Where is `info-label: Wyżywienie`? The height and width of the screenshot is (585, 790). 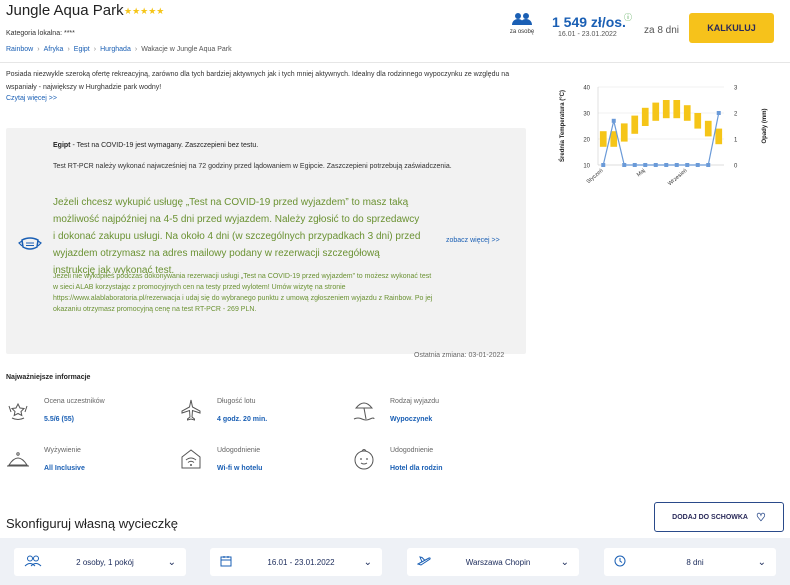
info-label: Wyżywienie is located at coordinates (62, 450).